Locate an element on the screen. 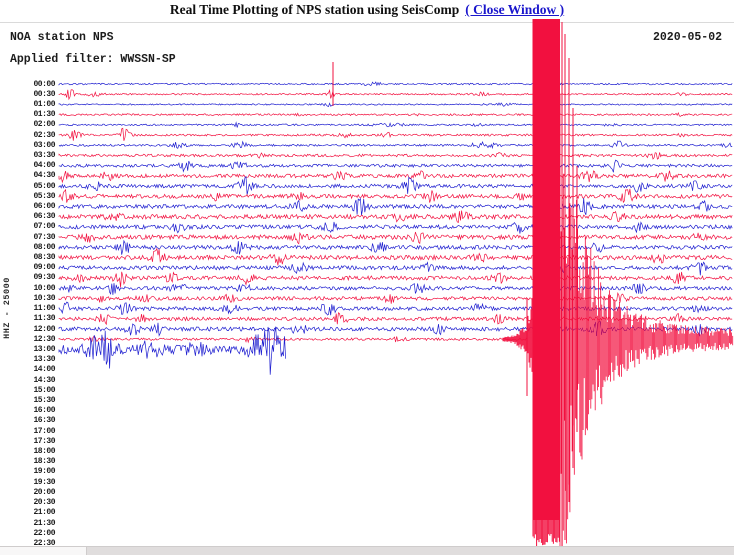  channel-scale-label: HHZ - 25000 is located at coordinates (7, 308).